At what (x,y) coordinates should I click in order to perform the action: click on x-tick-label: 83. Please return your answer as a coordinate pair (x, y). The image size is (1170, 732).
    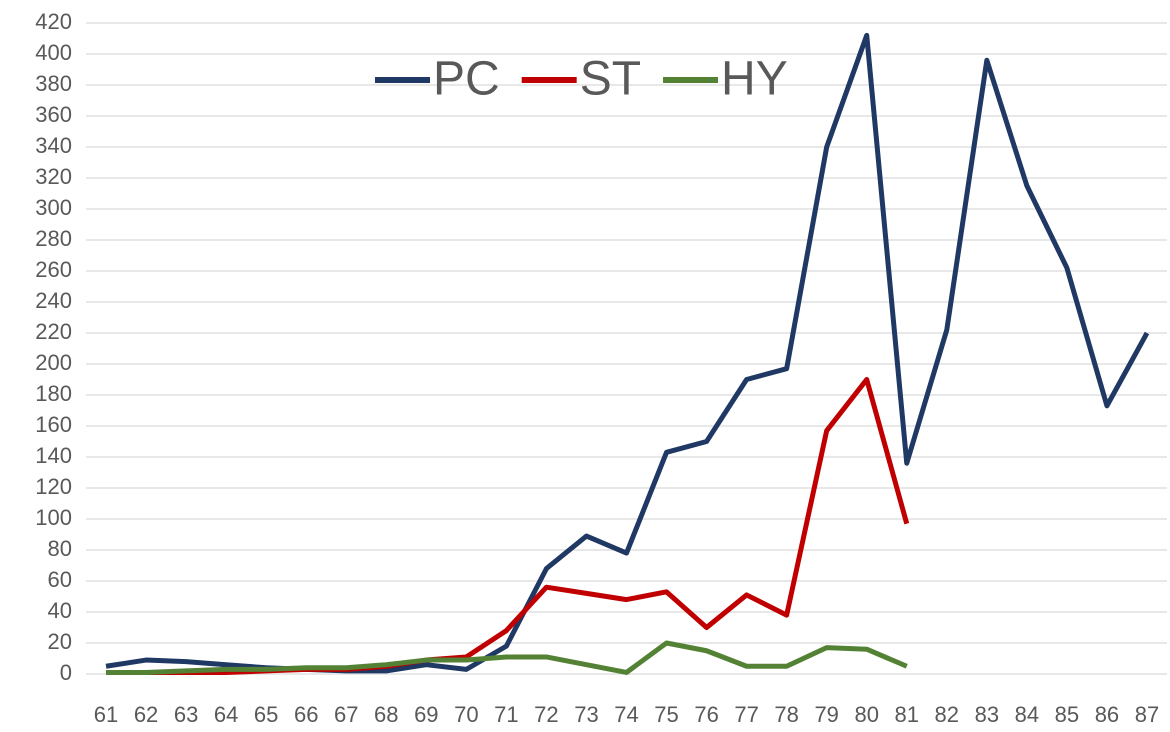
    Looking at the image, I should click on (987, 714).